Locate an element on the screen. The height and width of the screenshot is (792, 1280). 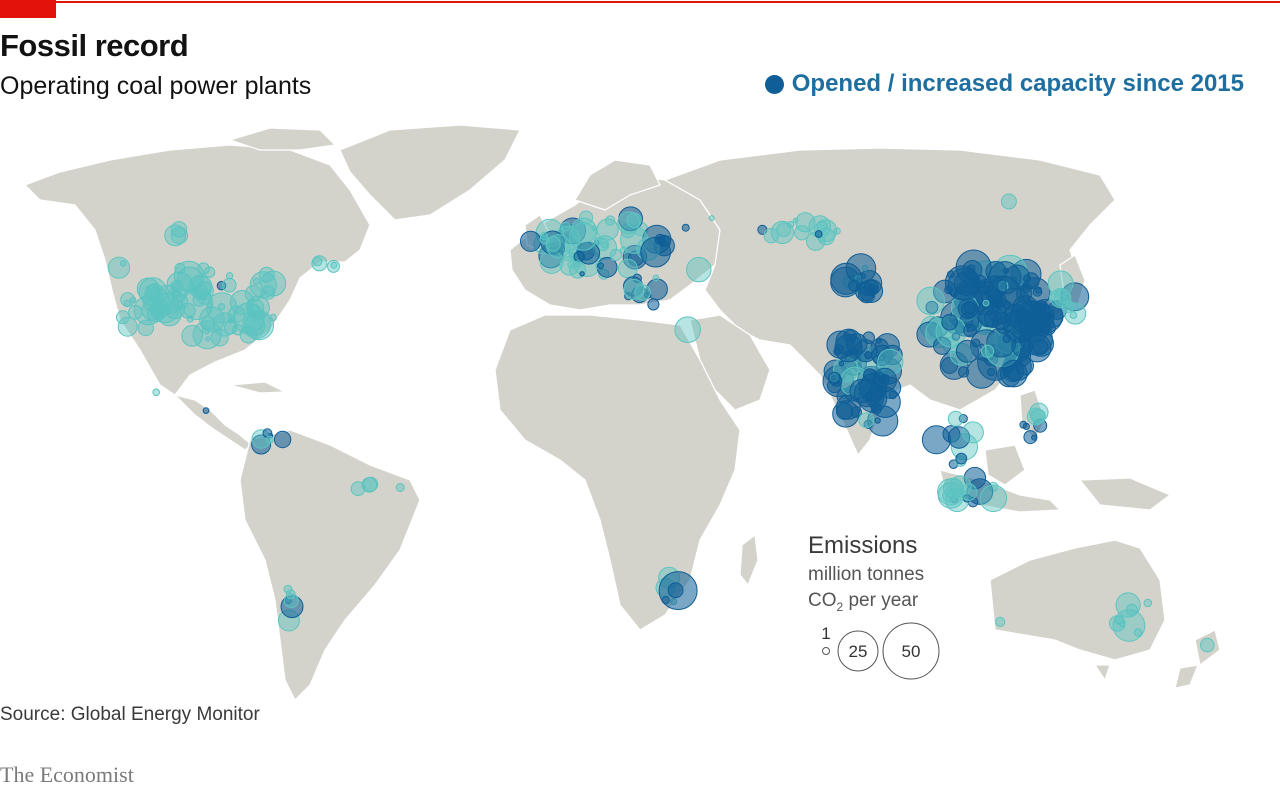
per-year-label: per year is located at coordinates (881, 600).